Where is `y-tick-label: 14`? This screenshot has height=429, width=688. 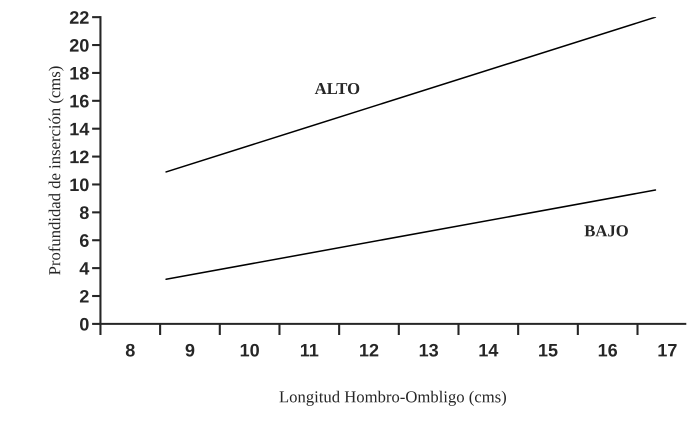
y-tick-label: 14 is located at coordinates (80, 129).